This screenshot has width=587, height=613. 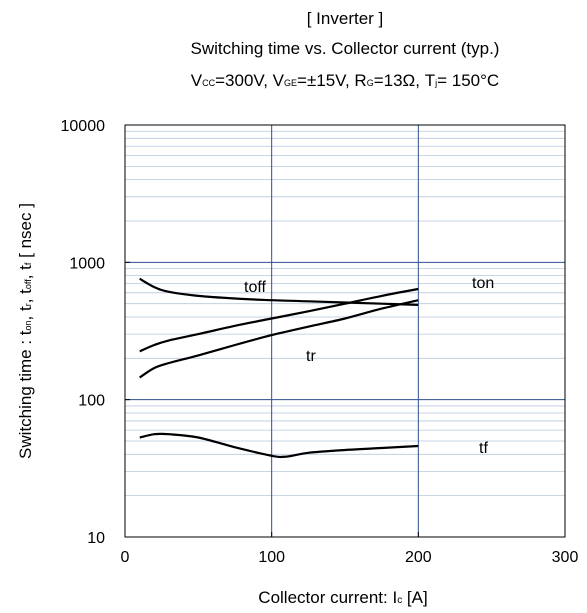 What do you see at coordinates (399, 600) in the screenshot?
I see `x-axis-label-subscript: c` at bounding box center [399, 600].